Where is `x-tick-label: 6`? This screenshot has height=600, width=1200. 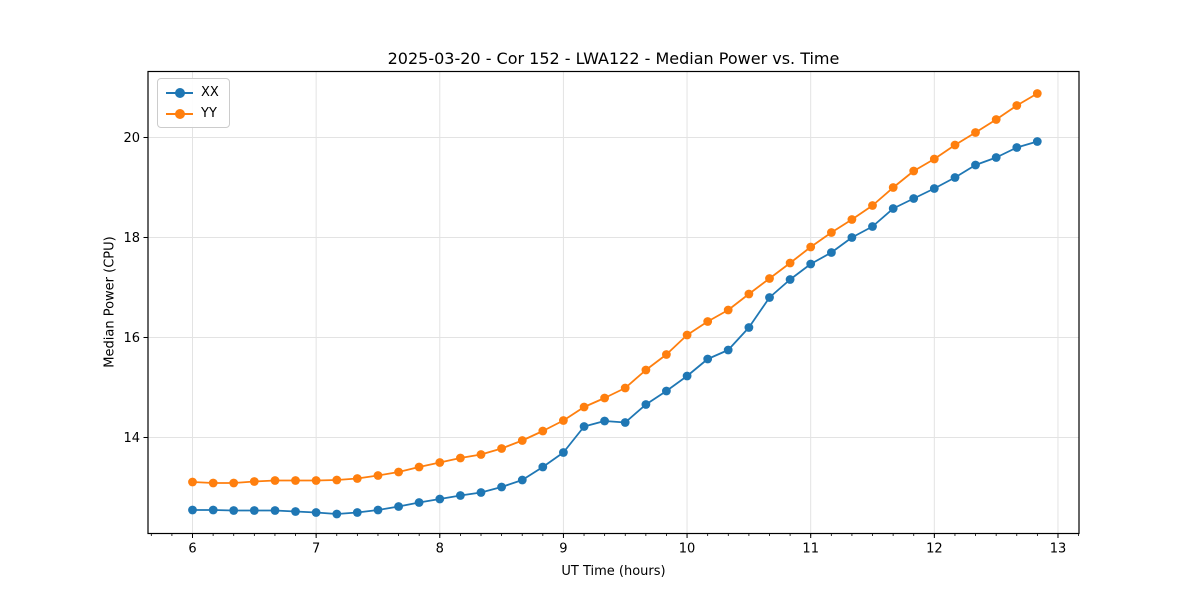 x-tick-label: 6 is located at coordinates (192, 549).